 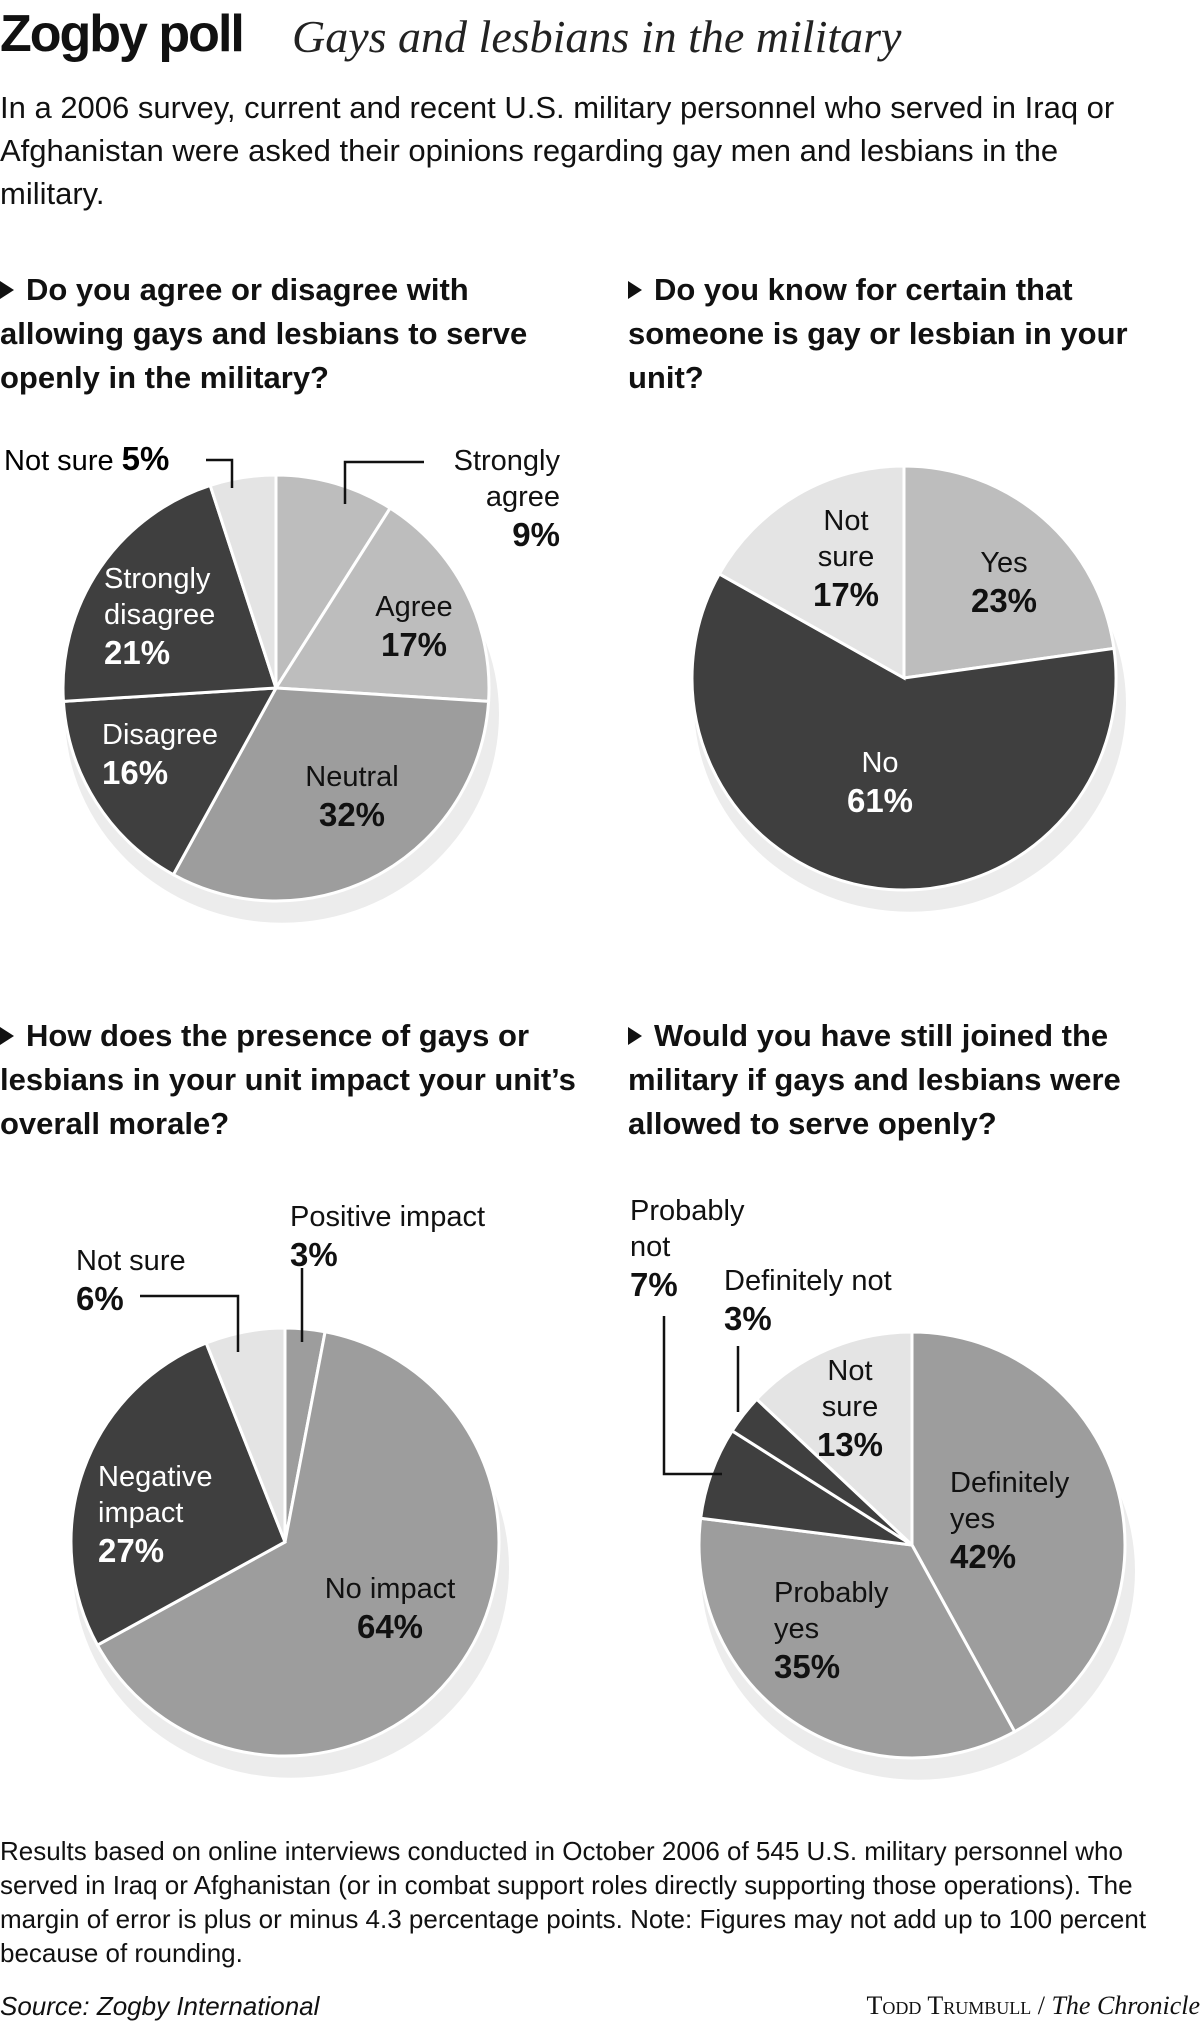 What do you see at coordinates (949, 2005) in the screenshot?
I see `credit-name: Todd Trumbull` at bounding box center [949, 2005].